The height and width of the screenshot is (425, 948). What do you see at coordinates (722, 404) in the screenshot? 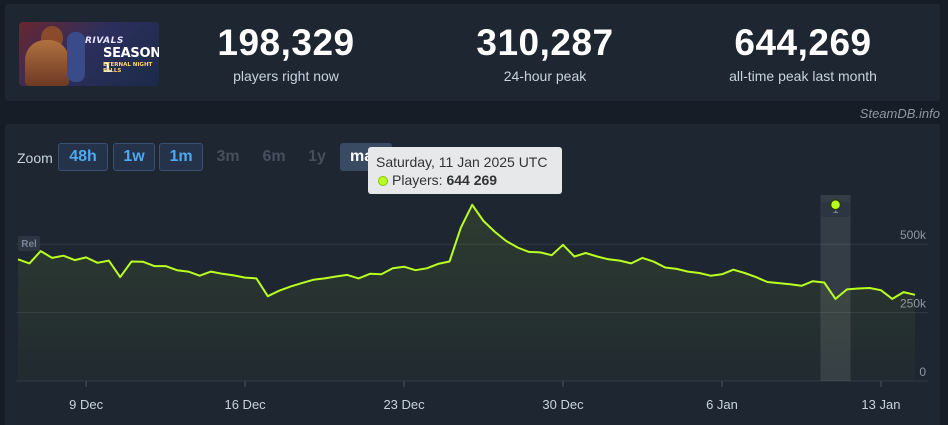
I see `x-tick-label: 6 Jan` at bounding box center [722, 404].